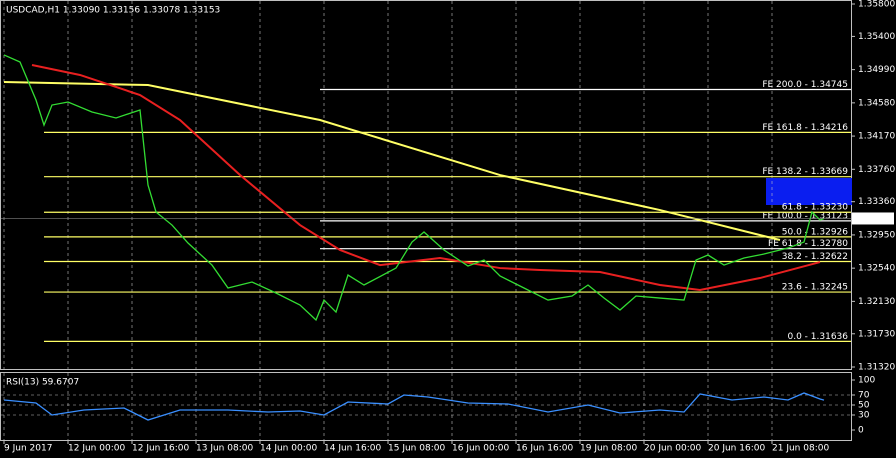 Image resolution: width=896 pixels, height=458 pixels. I want to click on y-tick-label: 50, so click(864, 406).